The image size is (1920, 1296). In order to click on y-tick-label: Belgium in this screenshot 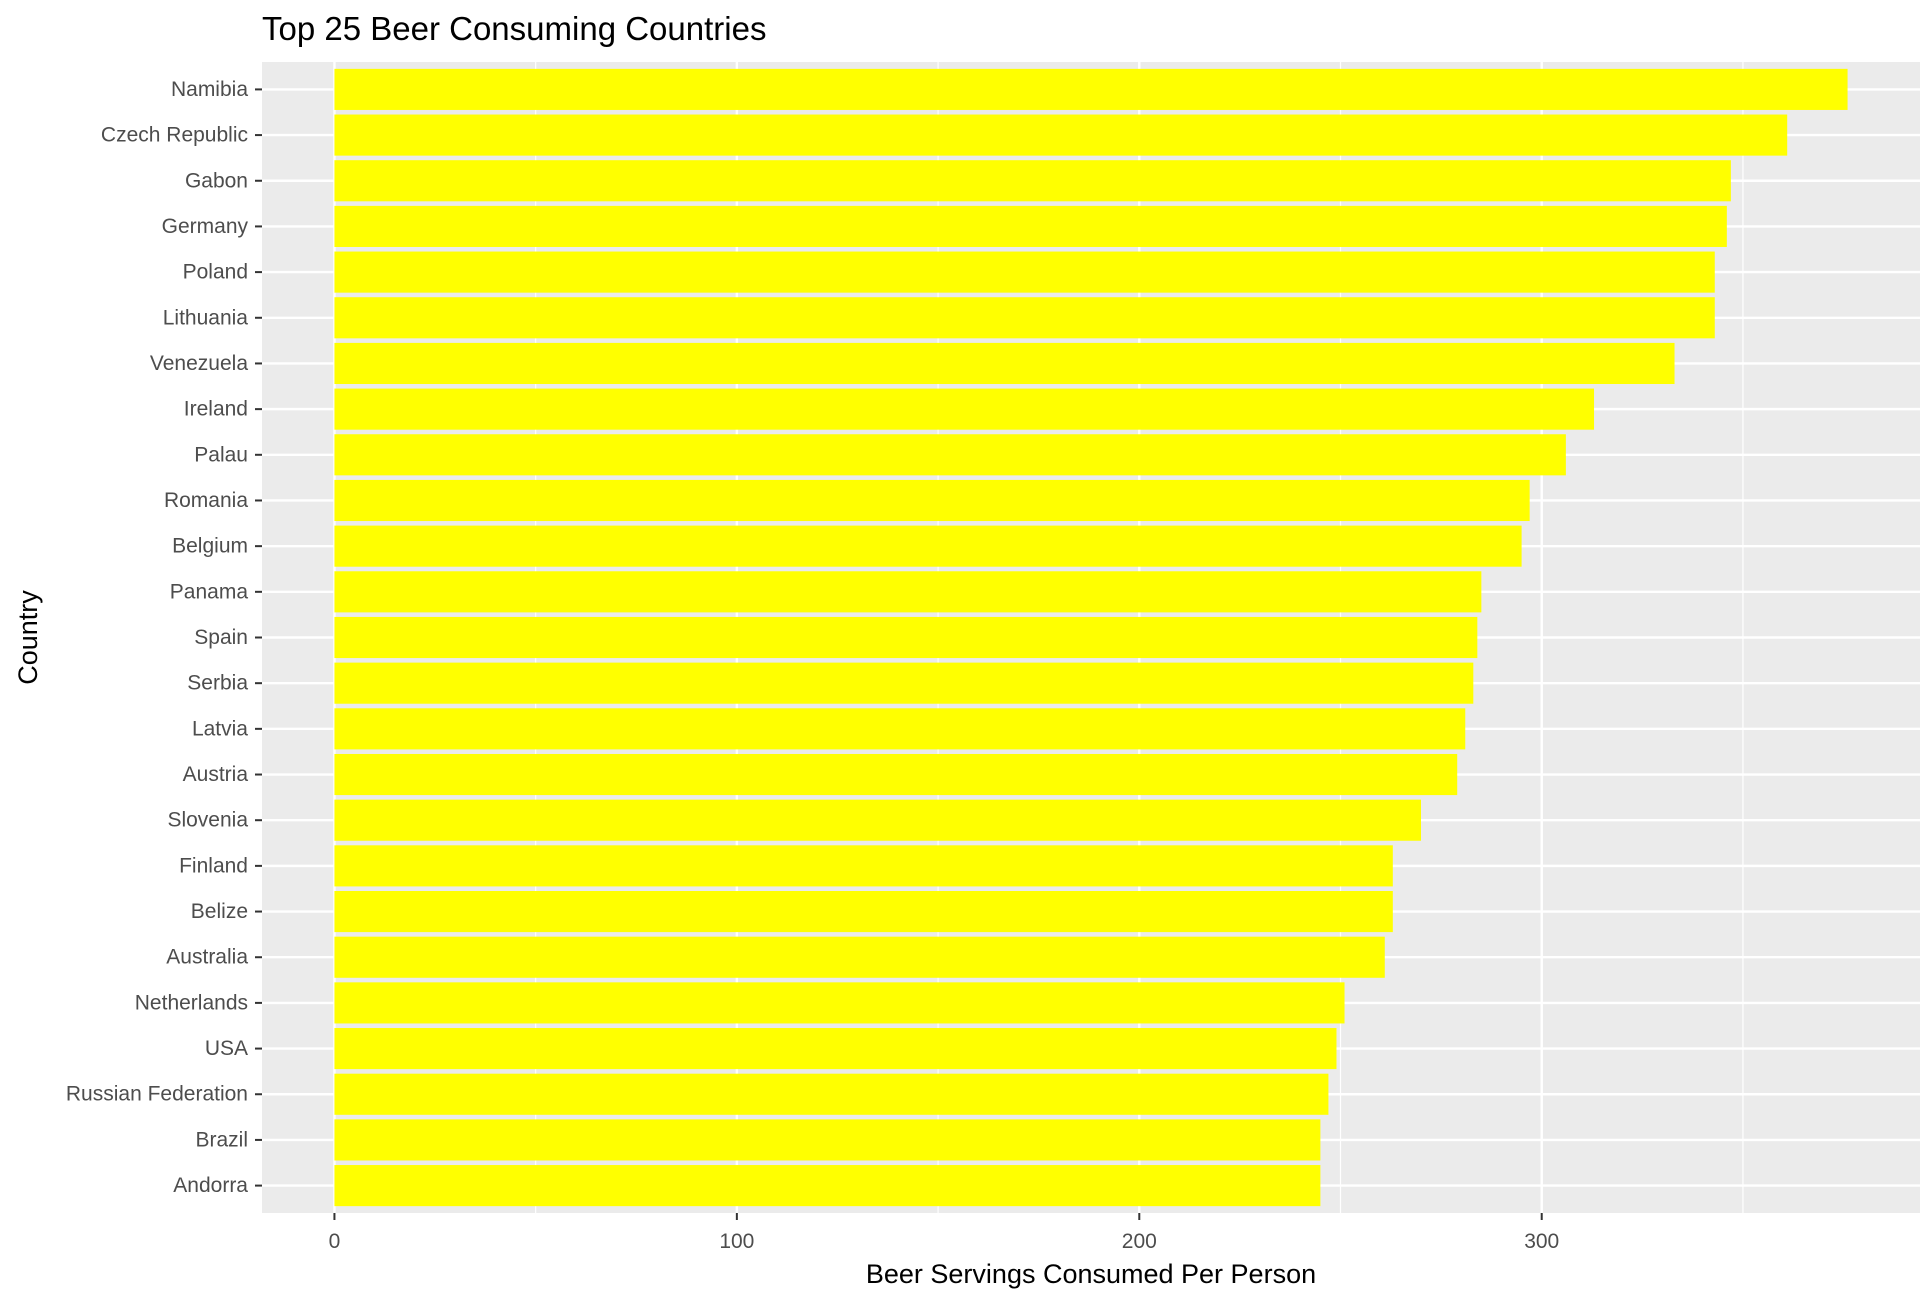, I will do `click(210, 546)`.